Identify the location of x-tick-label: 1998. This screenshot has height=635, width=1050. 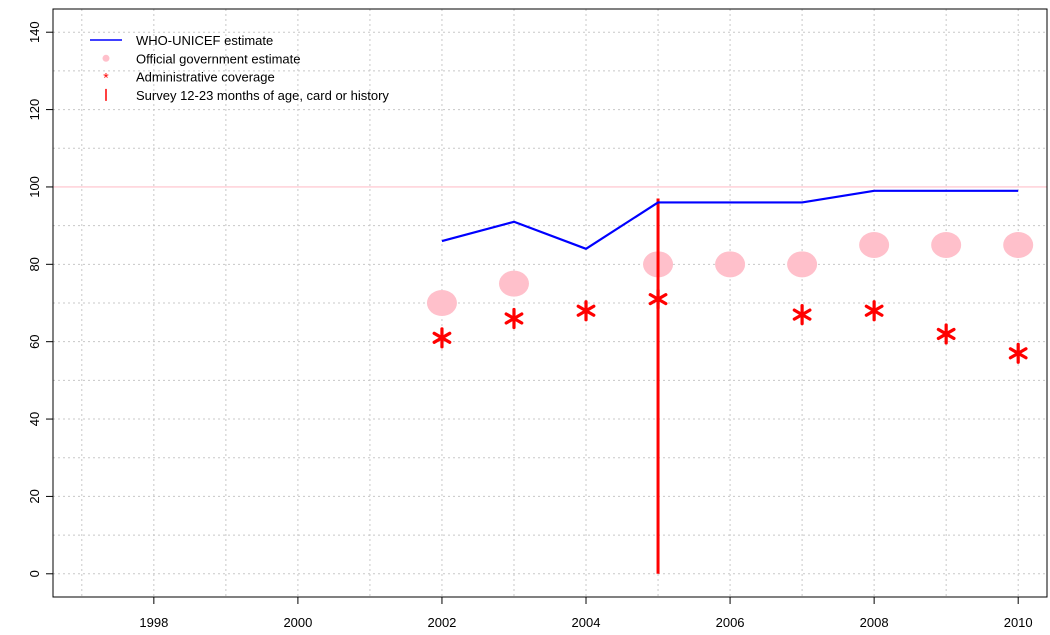
(153, 622).